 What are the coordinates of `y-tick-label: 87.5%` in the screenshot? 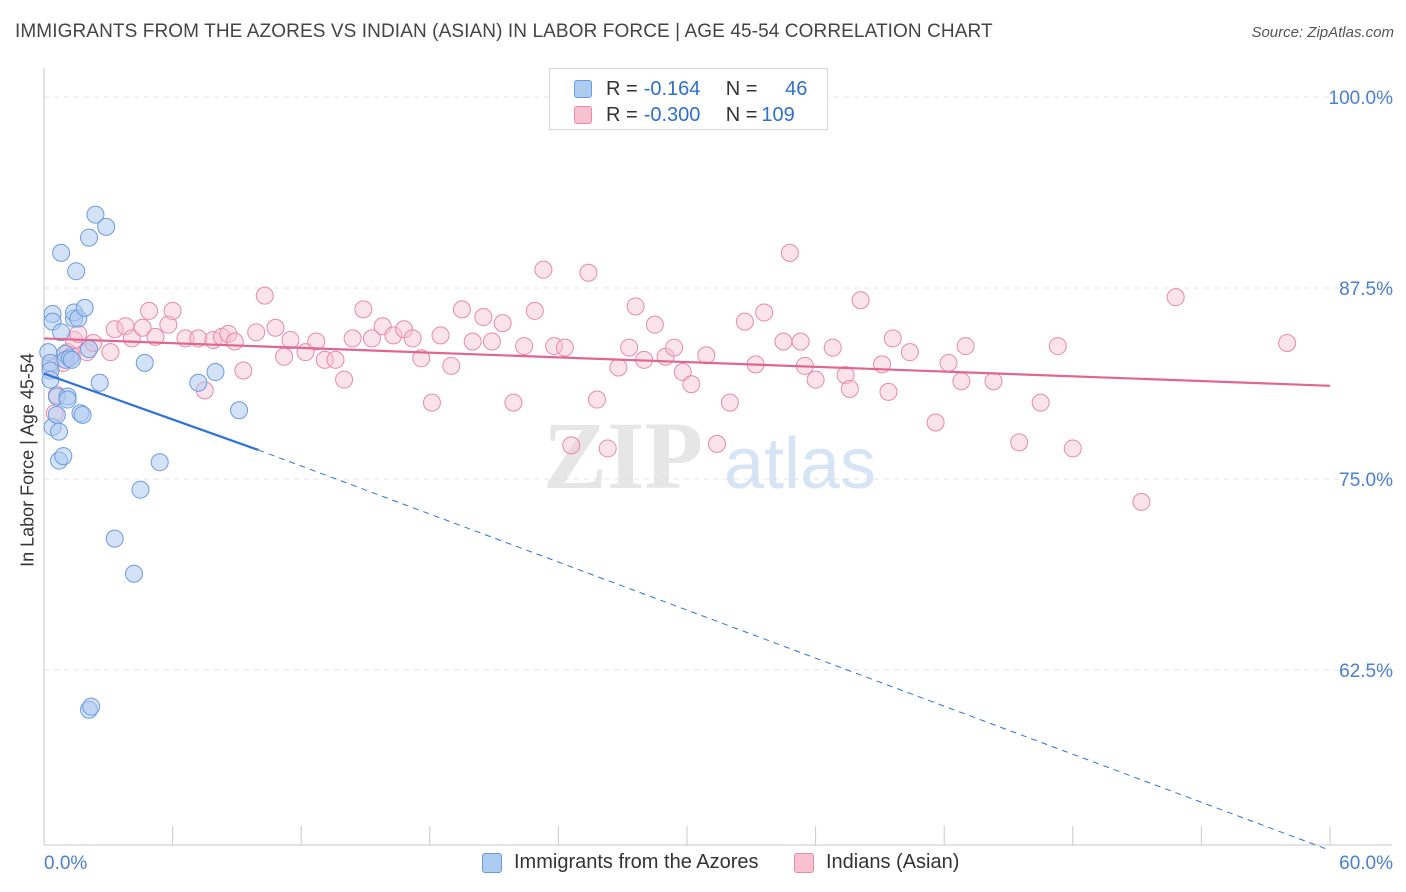 It's located at (1366, 289).